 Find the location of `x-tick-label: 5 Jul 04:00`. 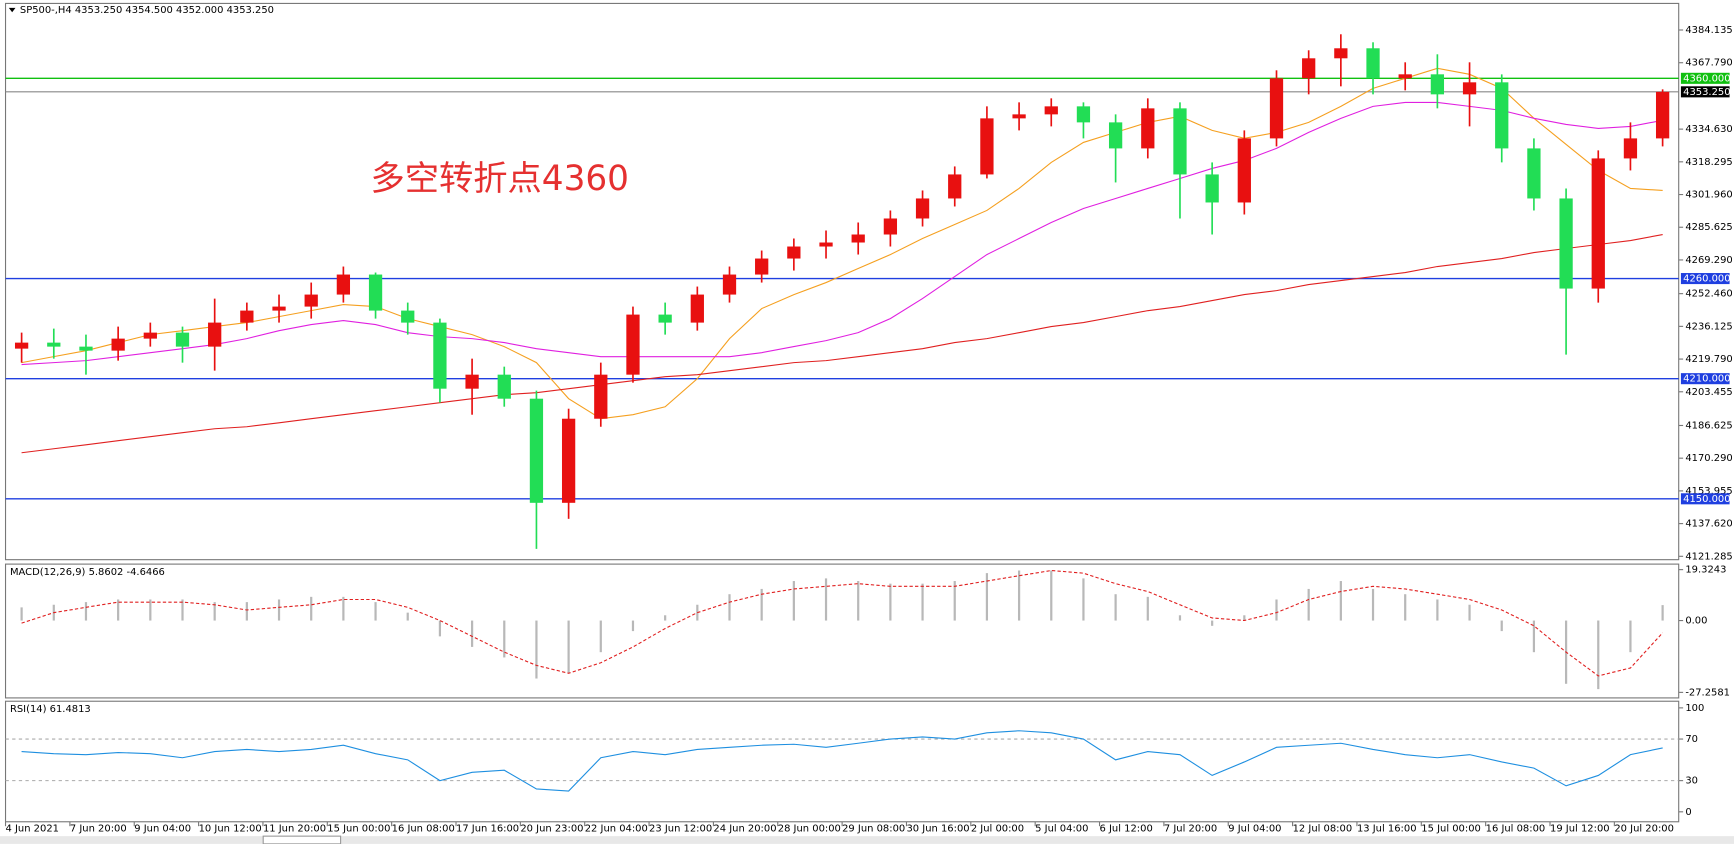

x-tick-label: 5 Jul 04:00 is located at coordinates (1061, 828).